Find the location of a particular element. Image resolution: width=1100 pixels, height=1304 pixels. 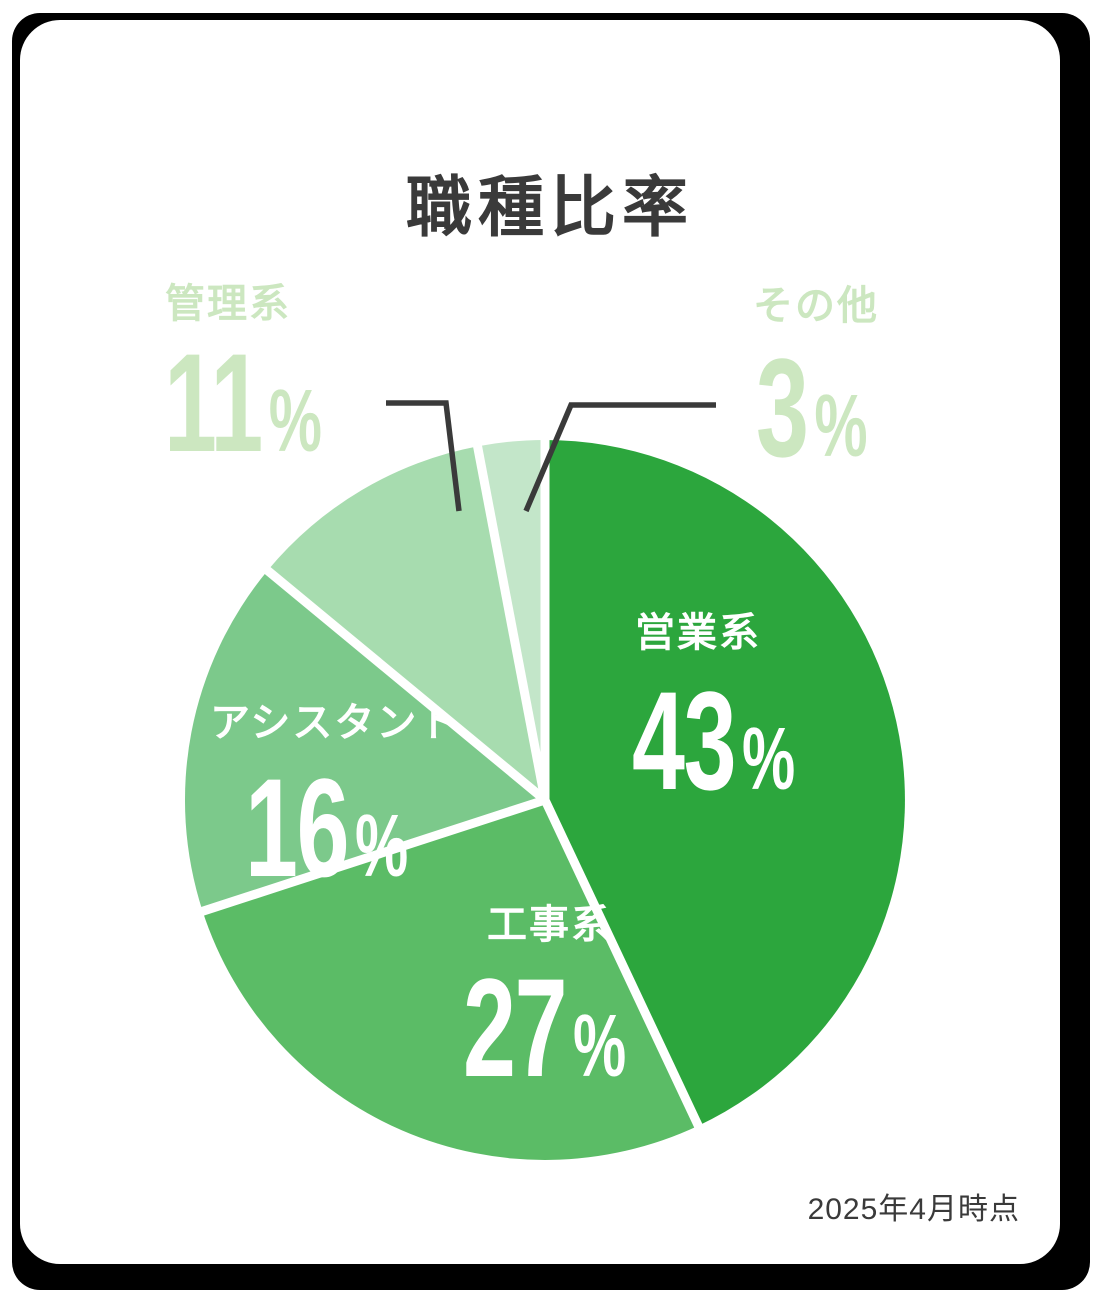

slice-percent-assistant: 16 is located at coordinates (297, 827).